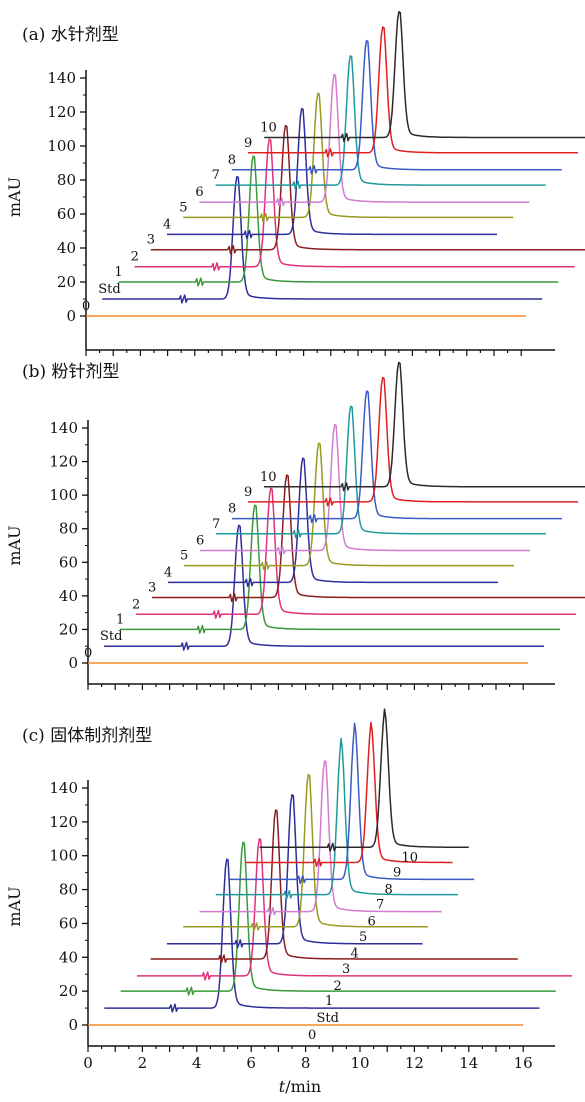 This screenshot has height=1102, width=585. Describe the element at coordinates (468, 1063) in the screenshot. I see `x-tick-label: 14` at that location.